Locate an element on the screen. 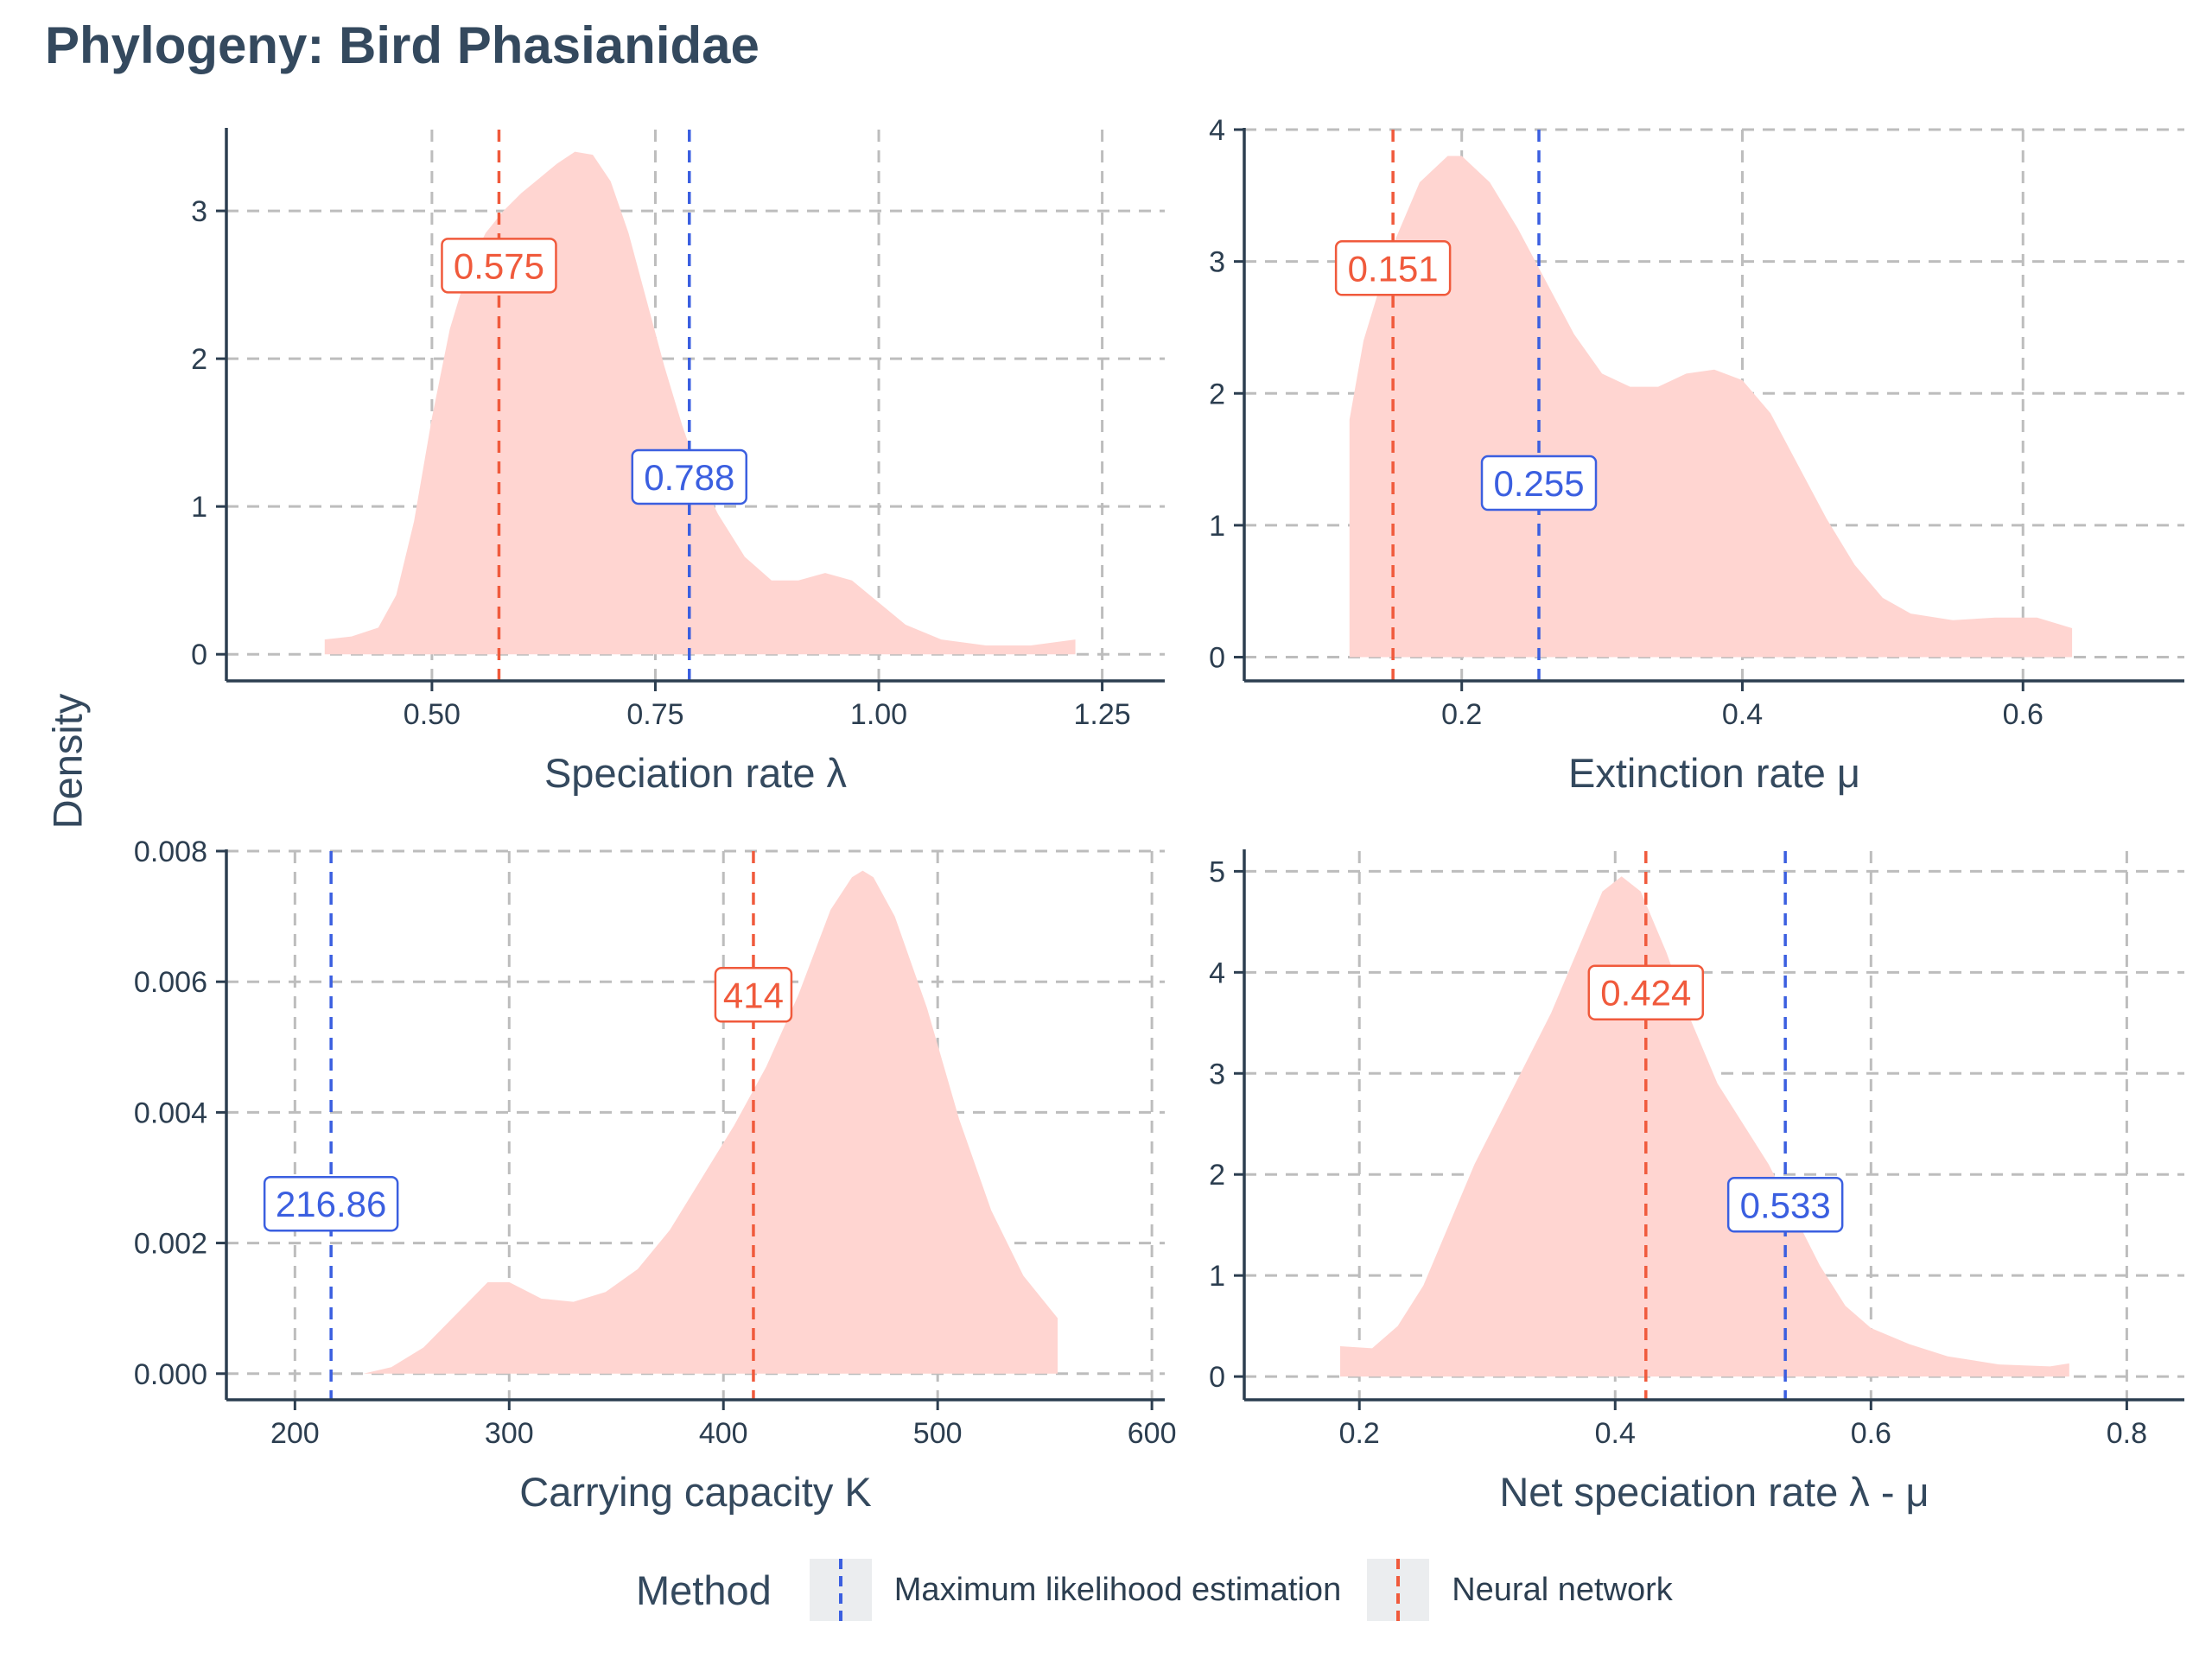 The height and width of the screenshot is (1659, 2212). x-tick-label: 0.50 is located at coordinates (432, 714).